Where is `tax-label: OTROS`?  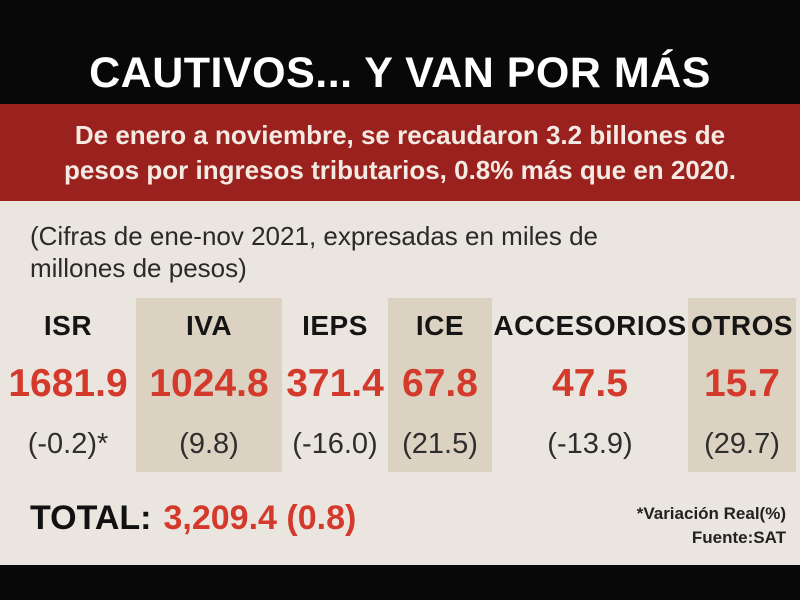
tax-label: OTROS is located at coordinates (742, 325).